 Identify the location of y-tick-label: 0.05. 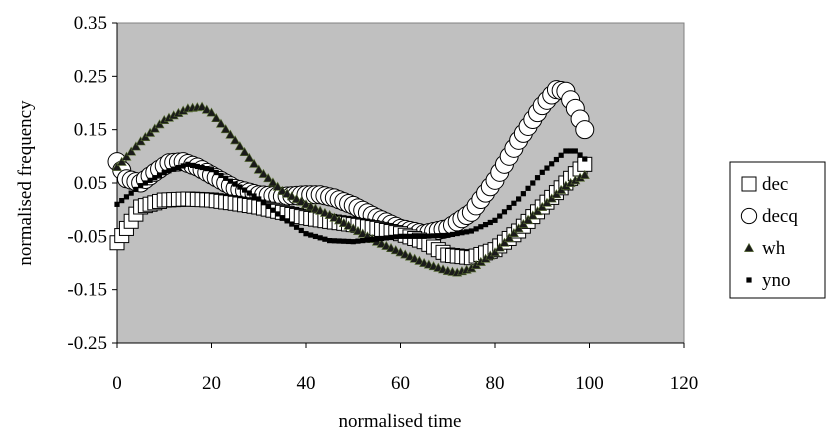
(90, 183).